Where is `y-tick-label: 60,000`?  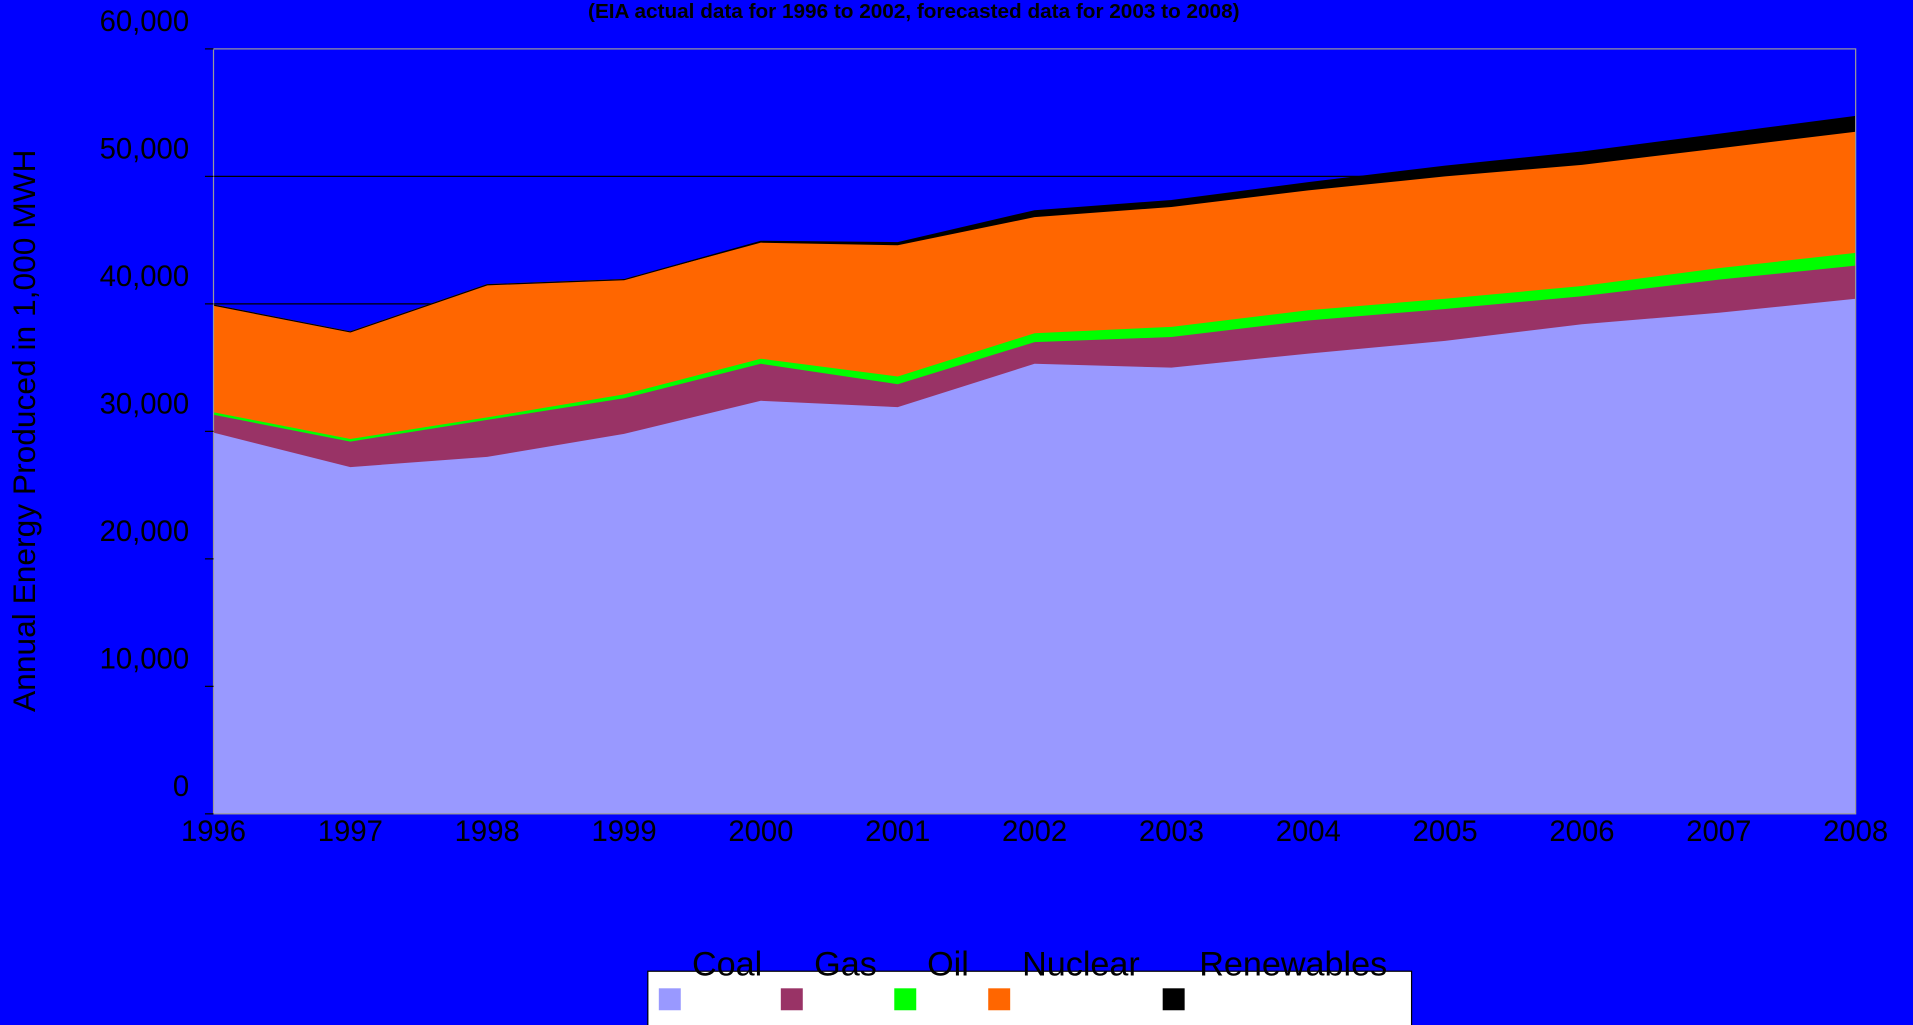
y-tick-label: 60,000 is located at coordinates (145, 21).